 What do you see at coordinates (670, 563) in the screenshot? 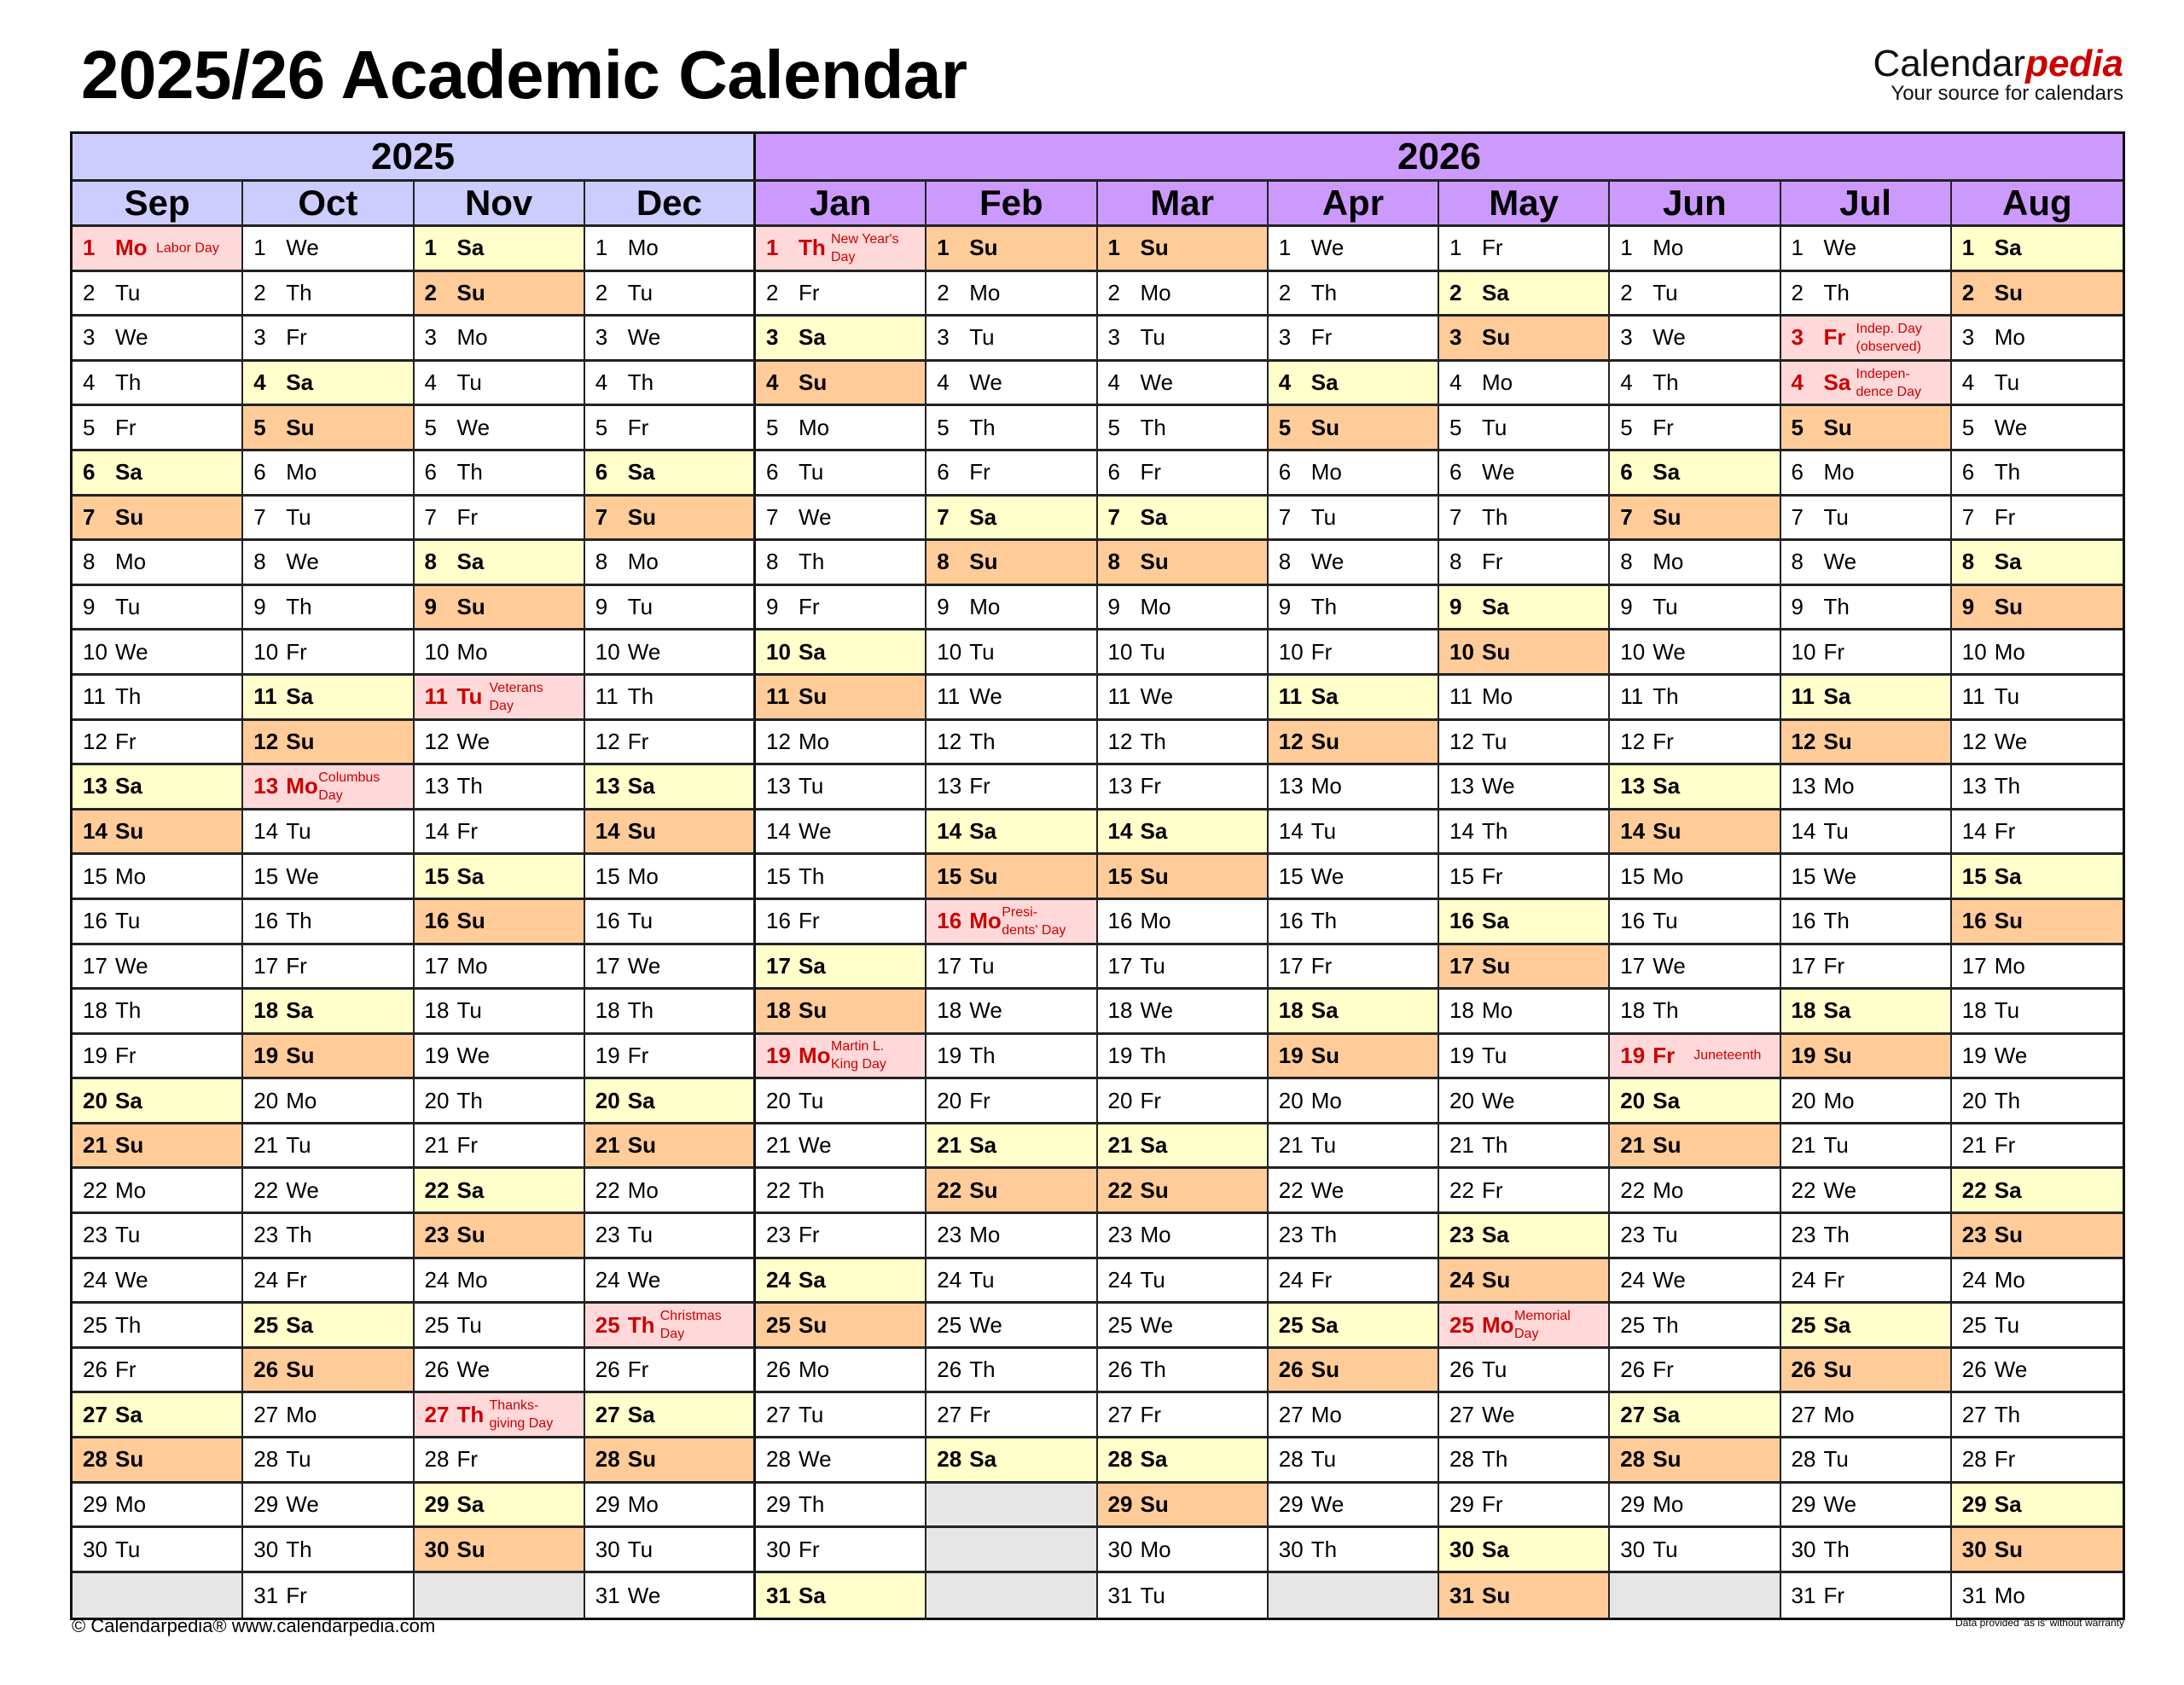
I see `day-cell: 8 Mo` at bounding box center [670, 563].